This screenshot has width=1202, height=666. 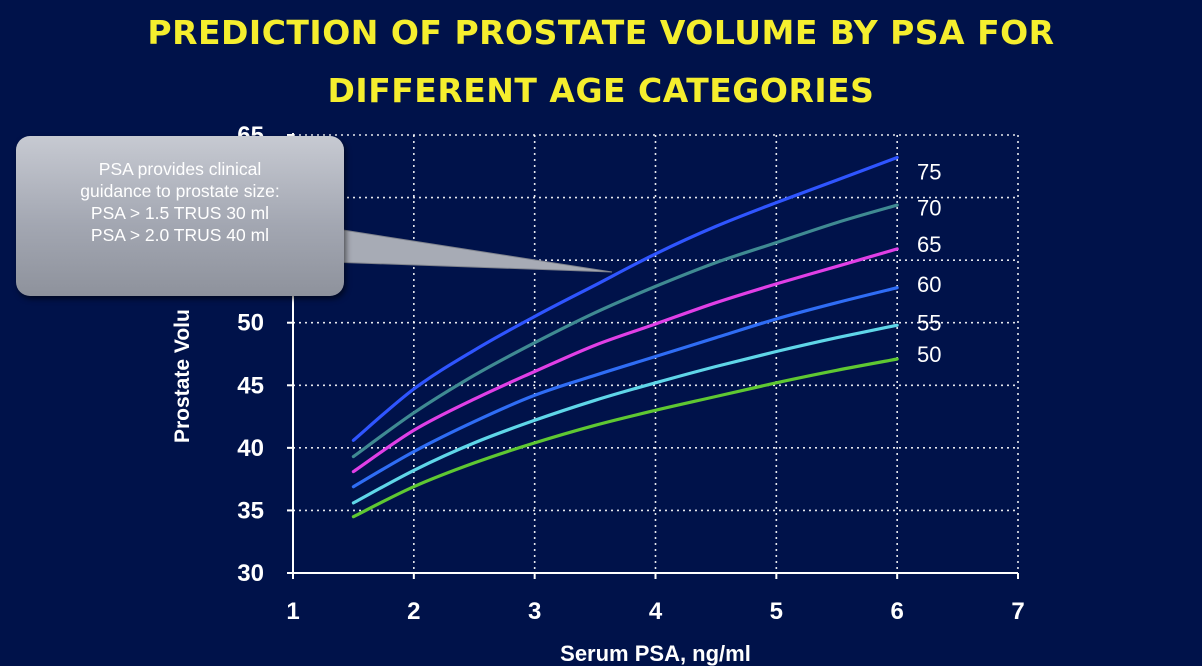 What do you see at coordinates (250, 323) in the screenshot?
I see `y-tick-label: 50` at bounding box center [250, 323].